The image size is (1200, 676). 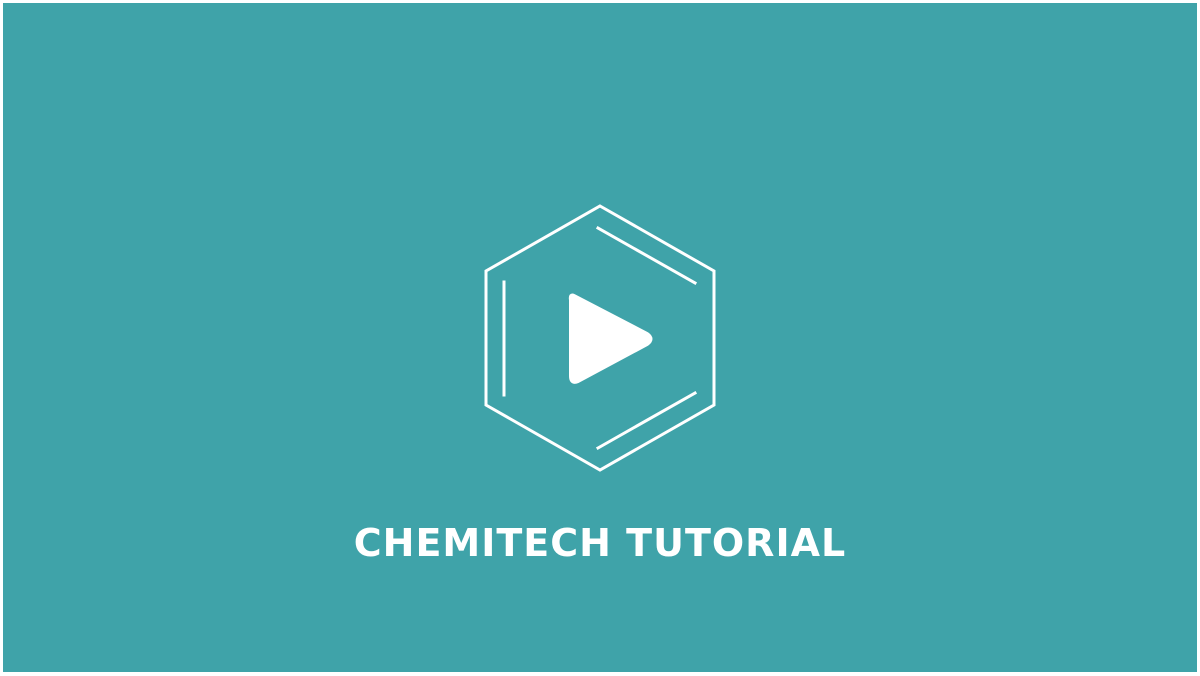 What do you see at coordinates (600, 543) in the screenshot?
I see `video-title: CHEMITECH TUTORIAL` at bounding box center [600, 543].